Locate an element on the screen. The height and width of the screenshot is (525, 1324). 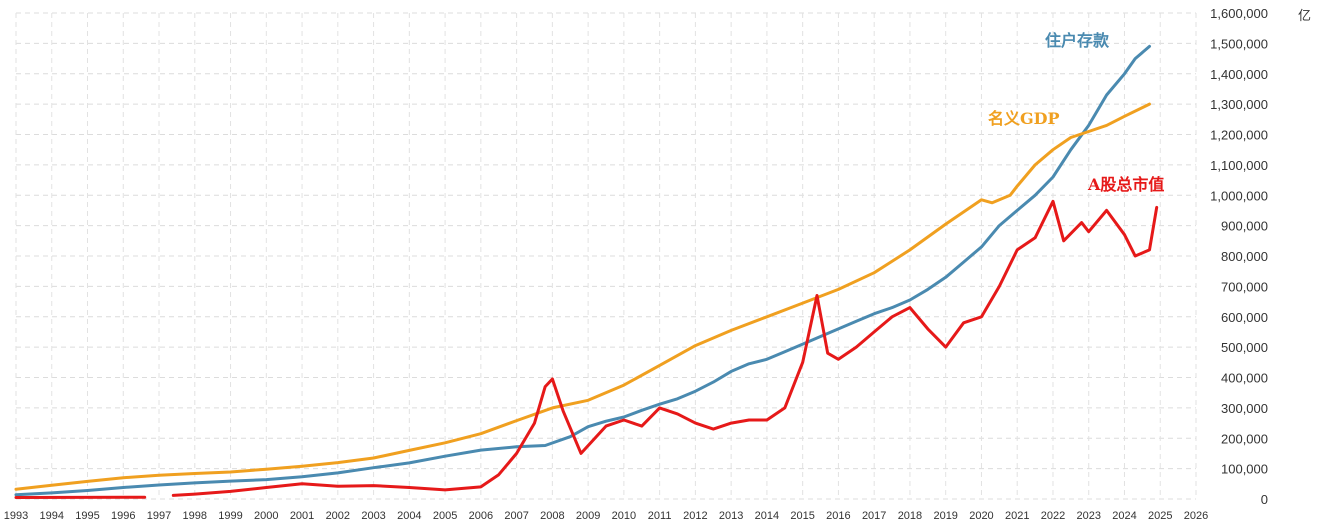
x-tick-label: 2009 is located at coordinates (588, 516).